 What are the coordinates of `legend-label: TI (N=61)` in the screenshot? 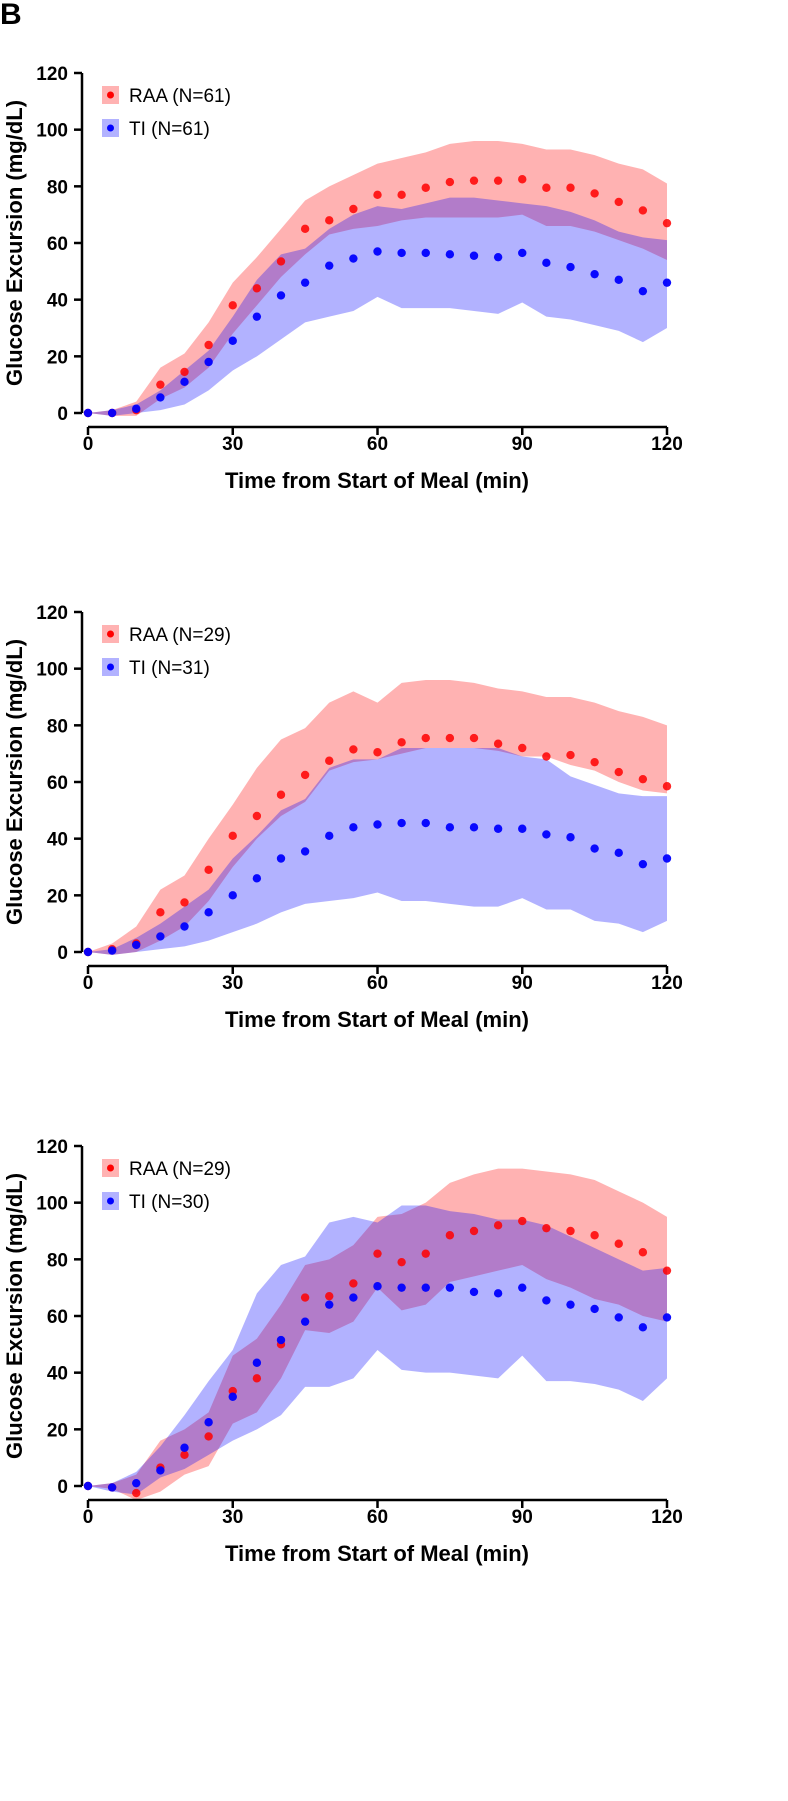 It's located at (169, 129).